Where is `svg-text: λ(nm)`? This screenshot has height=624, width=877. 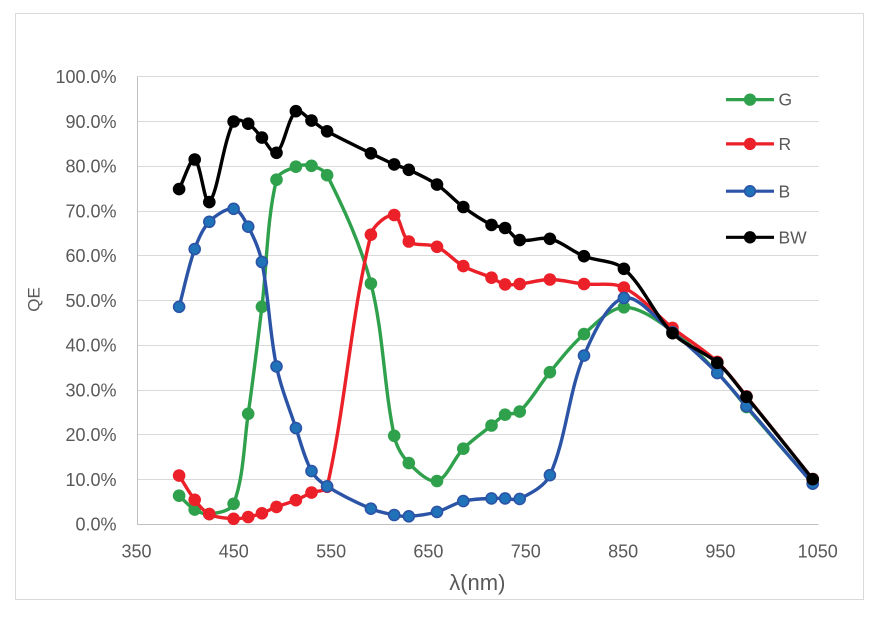
svg-text: λ(nm) is located at coordinates (477, 582).